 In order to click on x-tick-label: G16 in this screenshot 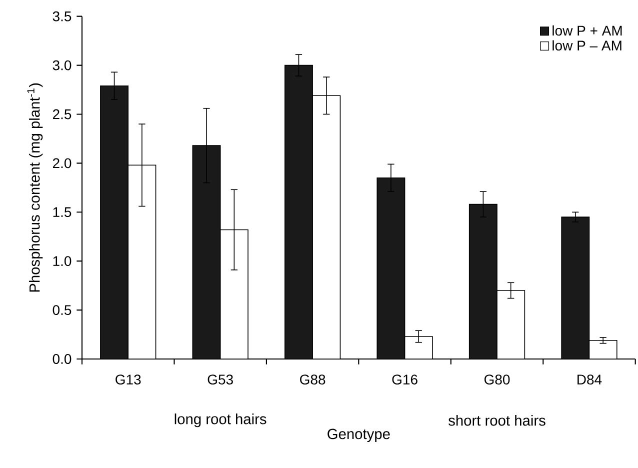, I will do `click(405, 379)`.